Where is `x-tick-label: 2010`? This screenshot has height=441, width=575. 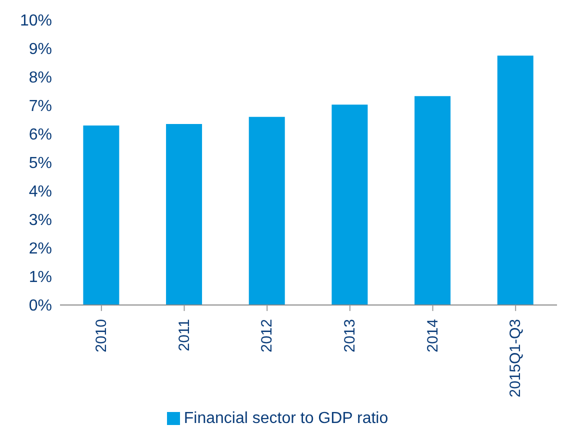
x-tick-label: 2010 is located at coordinates (101, 335).